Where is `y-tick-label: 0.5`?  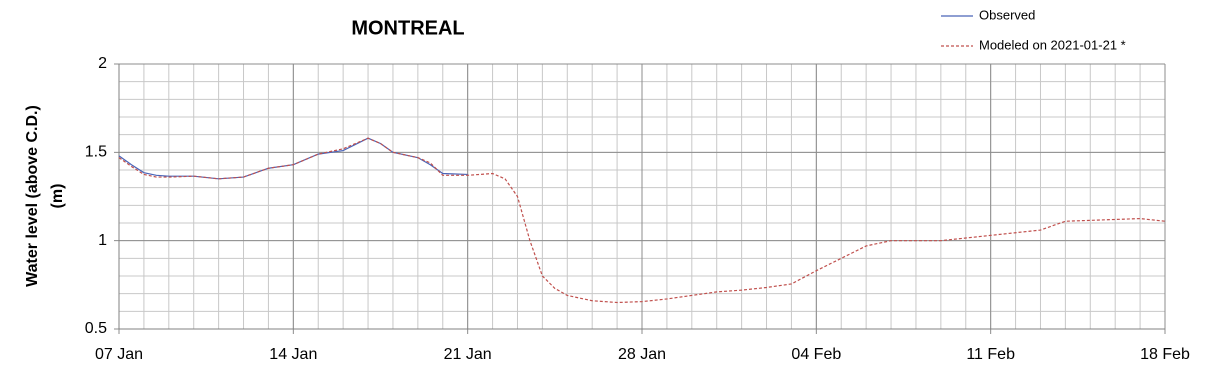 y-tick-label: 0.5 is located at coordinates (96, 328).